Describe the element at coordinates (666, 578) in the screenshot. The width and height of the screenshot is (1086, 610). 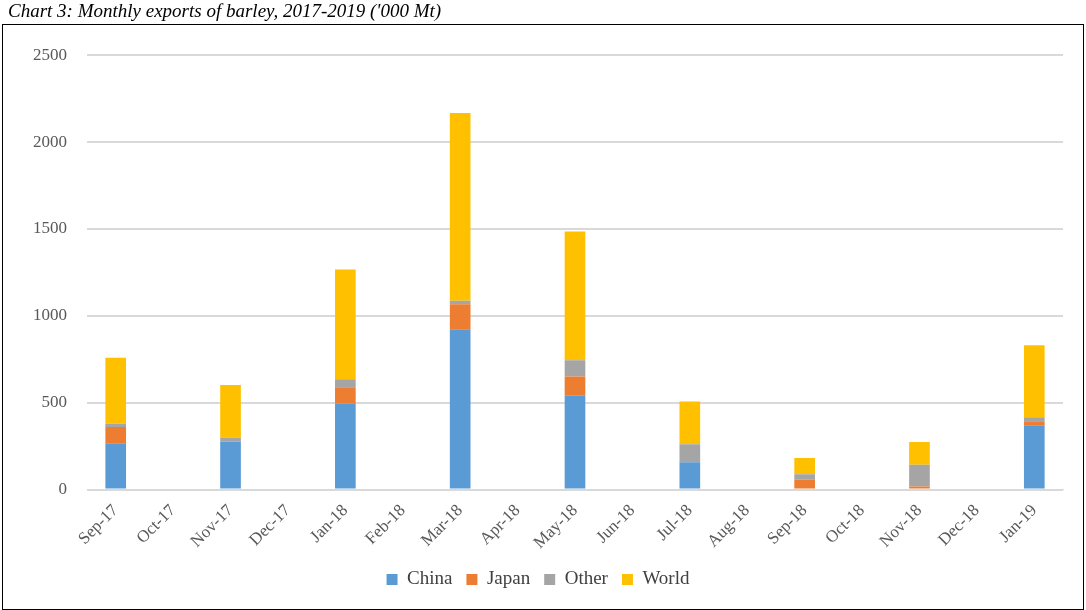
I see `legend-label: World` at that location.